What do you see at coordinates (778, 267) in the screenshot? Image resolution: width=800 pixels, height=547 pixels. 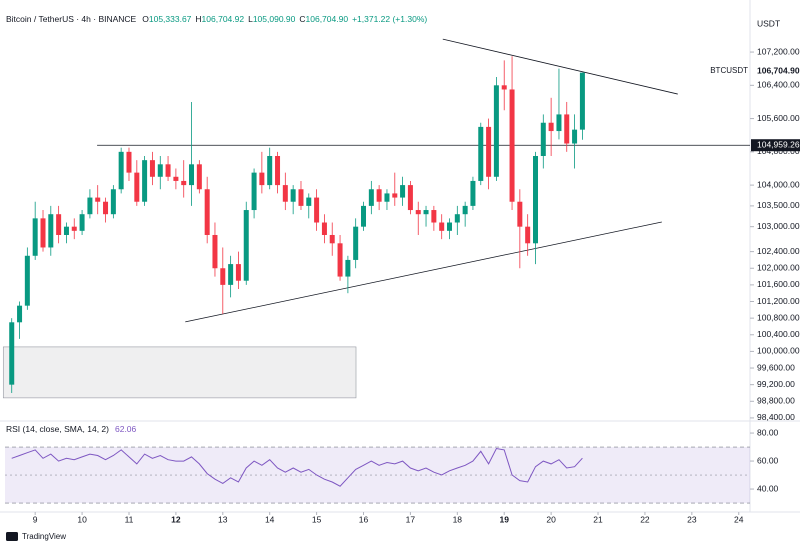 I see `y-tick-label: 102,000.00` at bounding box center [778, 267].